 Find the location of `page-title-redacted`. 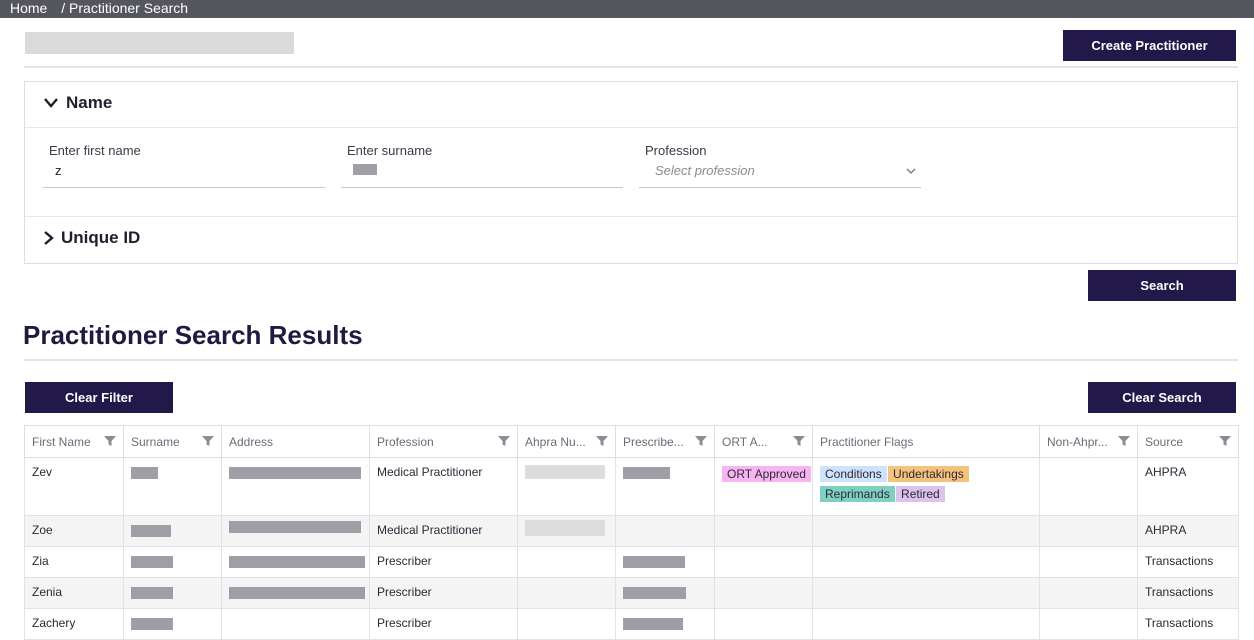

page-title-redacted is located at coordinates (159, 43).